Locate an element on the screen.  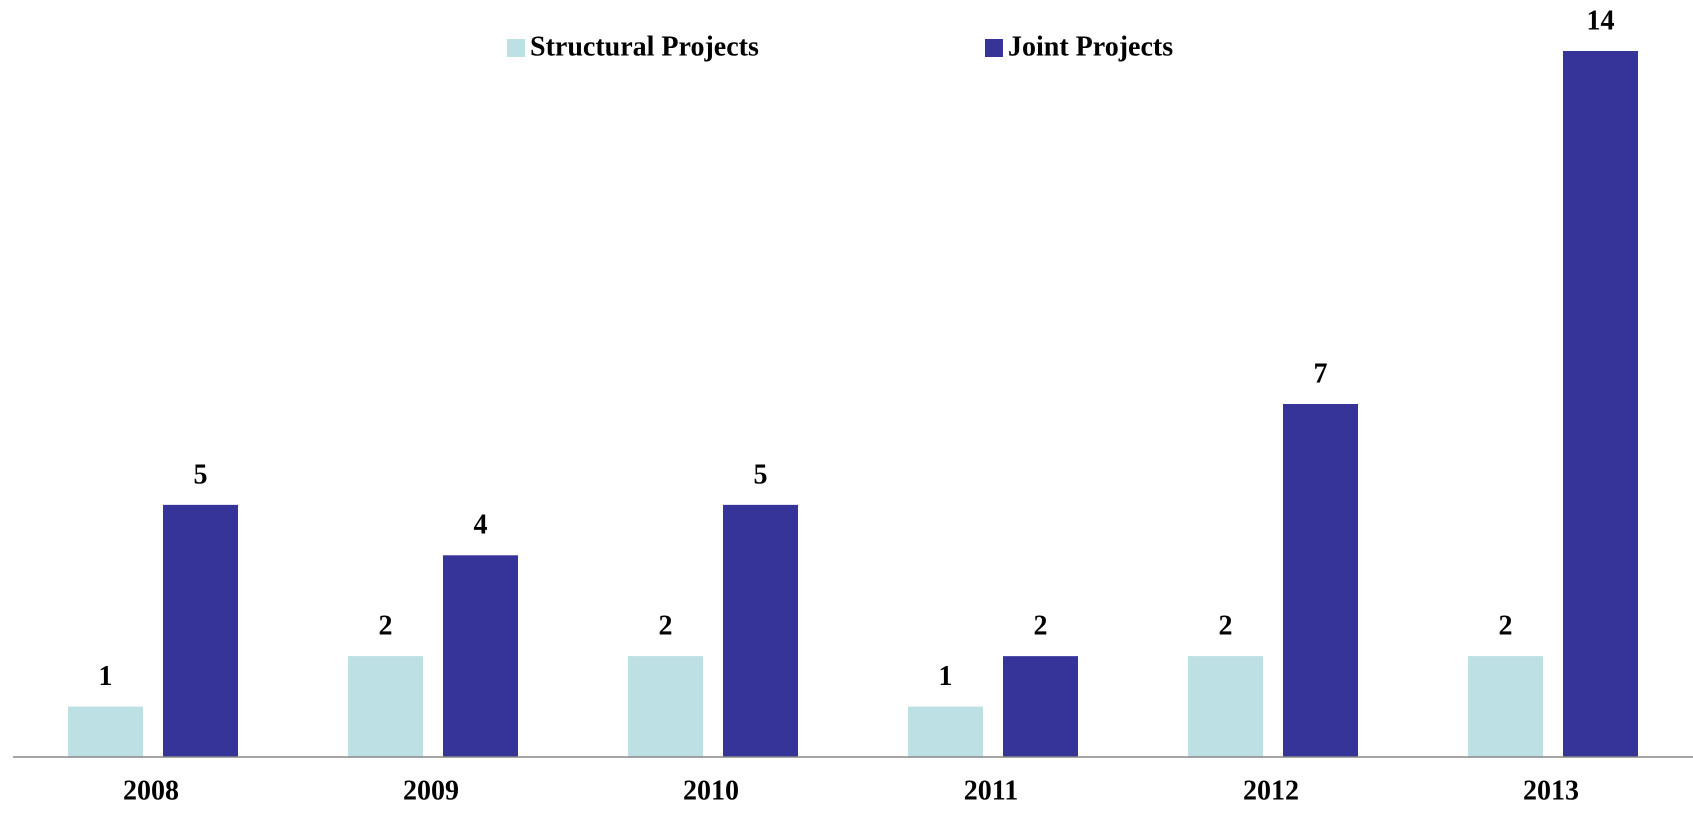
legend-label: Structural Projects is located at coordinates (644, 46).